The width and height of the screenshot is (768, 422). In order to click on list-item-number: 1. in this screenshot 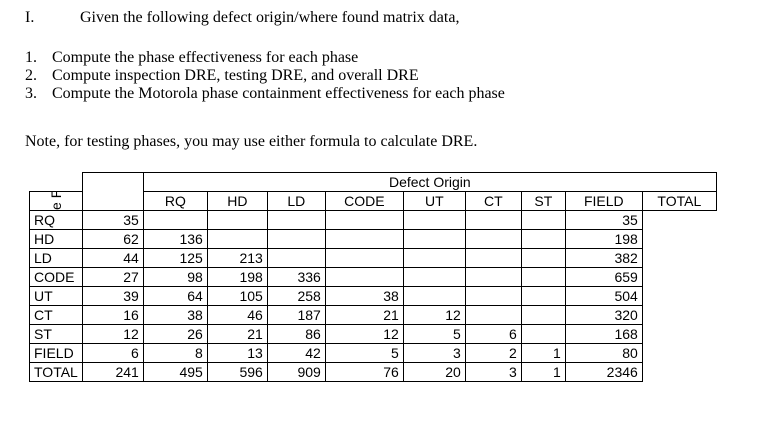, I will do `click(31, 57)`.